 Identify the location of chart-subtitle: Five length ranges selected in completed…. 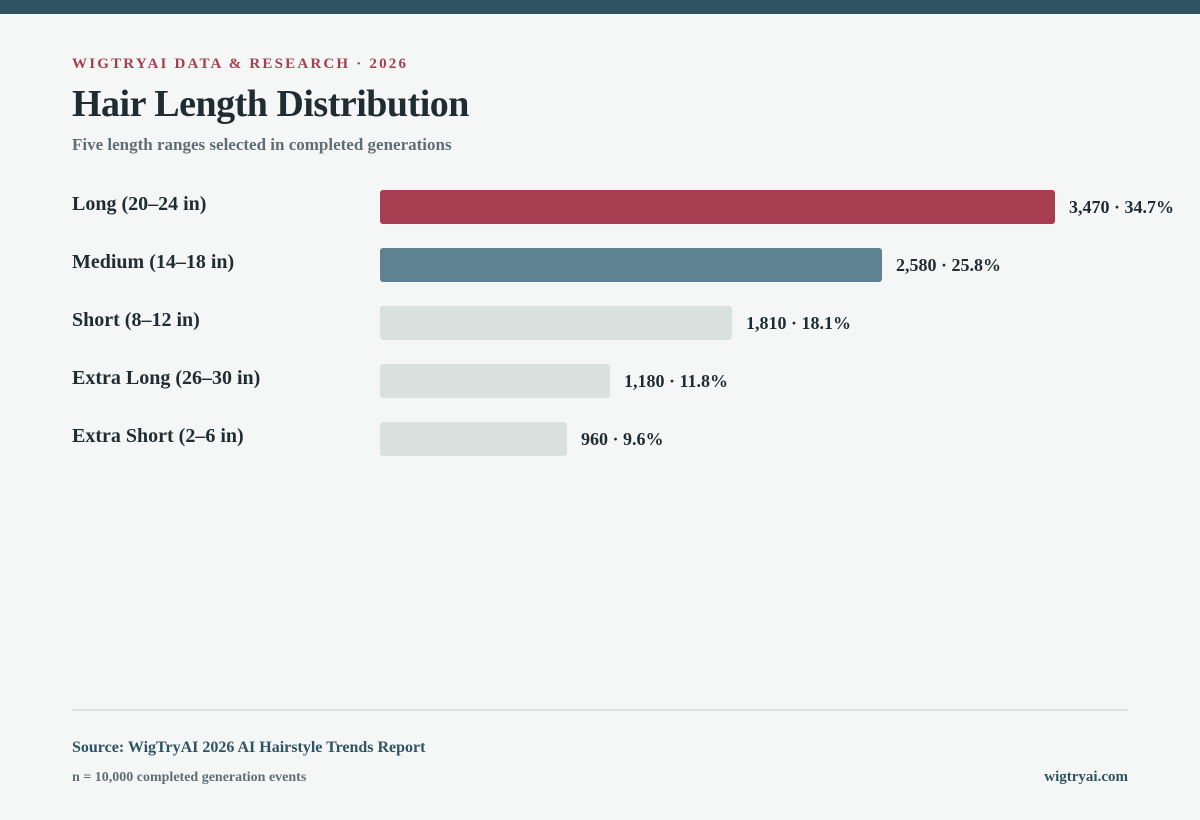
(262, 144).